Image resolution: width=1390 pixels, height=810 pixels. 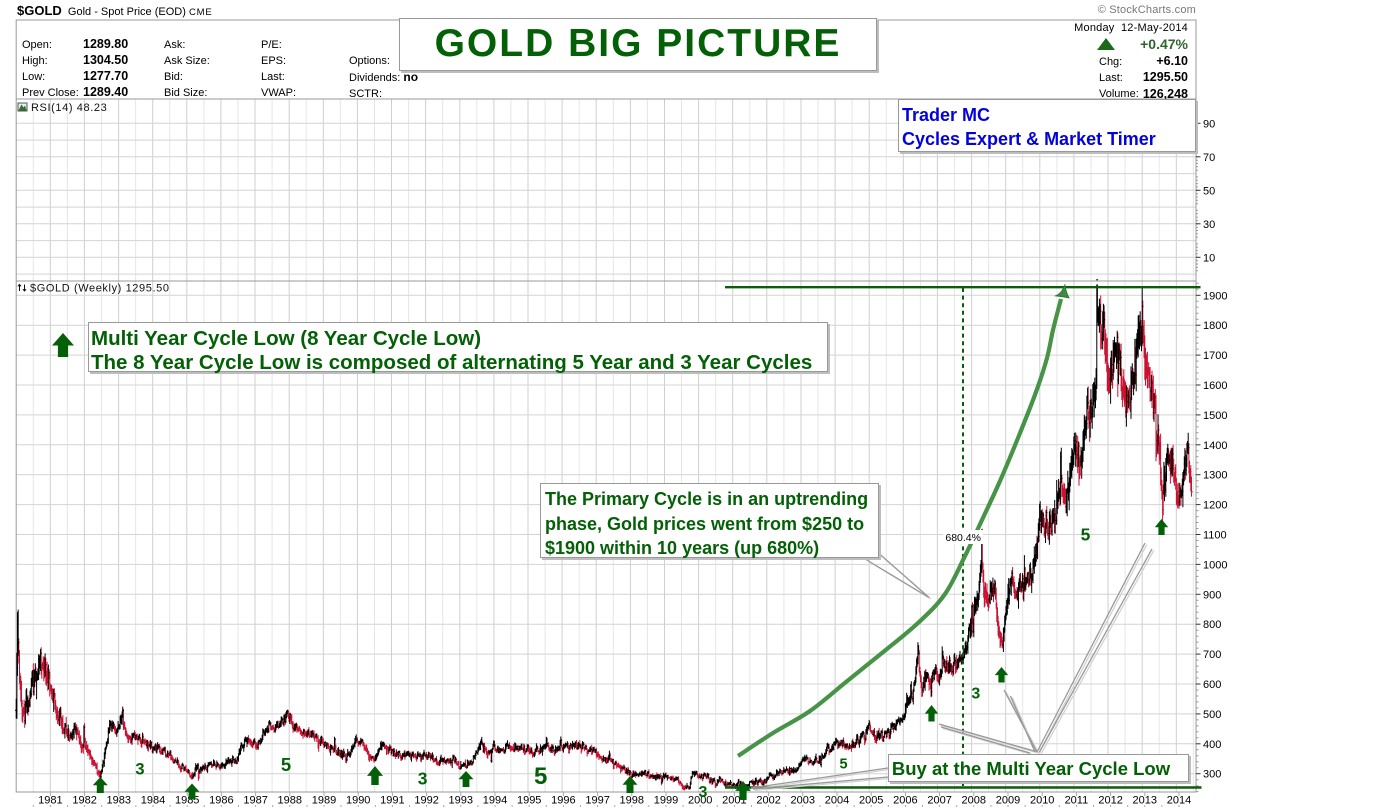 I want to click on svg-text: 1988, so click(x=290, y=801).